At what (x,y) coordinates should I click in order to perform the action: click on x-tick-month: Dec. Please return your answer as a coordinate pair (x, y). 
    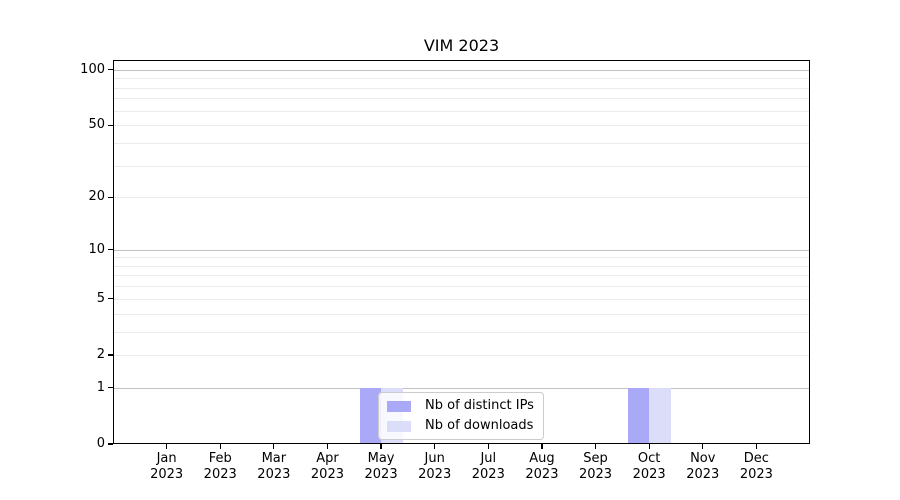
    Looking at the image, I should click on (756, 458).